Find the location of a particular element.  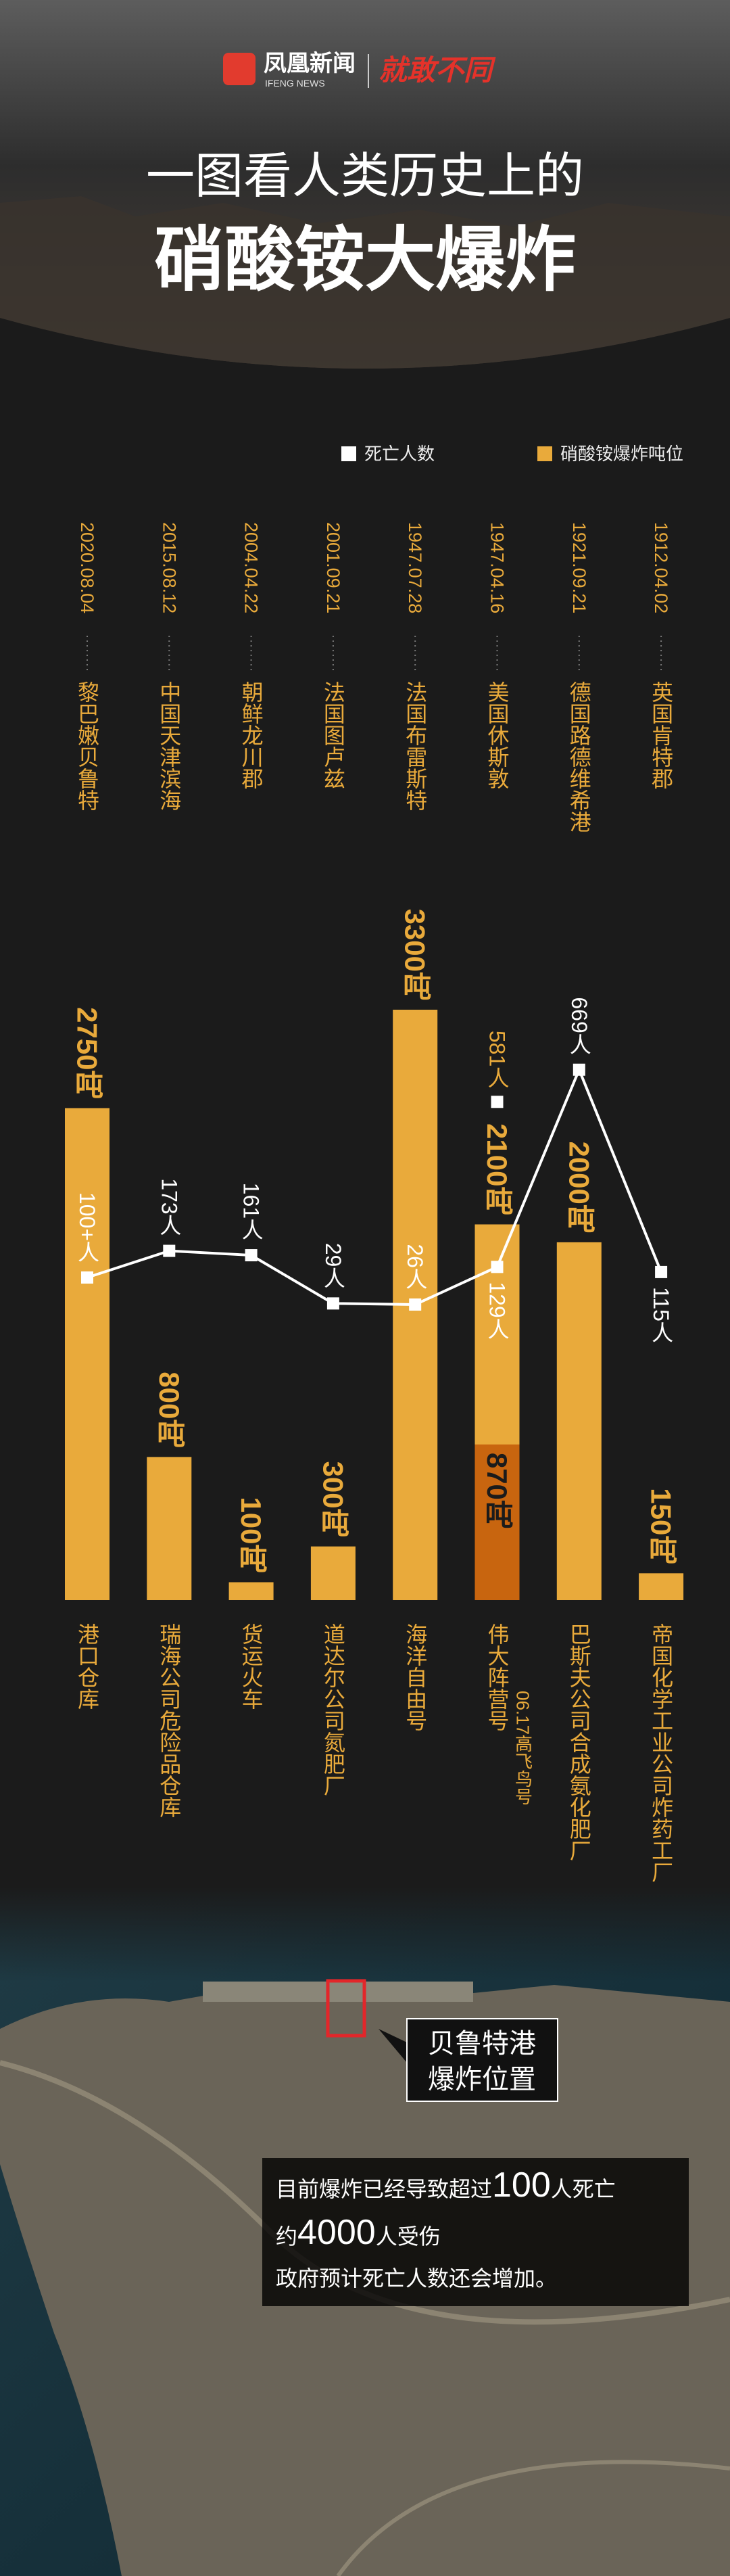

bar-value-label: 3300吨 is located at coordinates (415, 954).